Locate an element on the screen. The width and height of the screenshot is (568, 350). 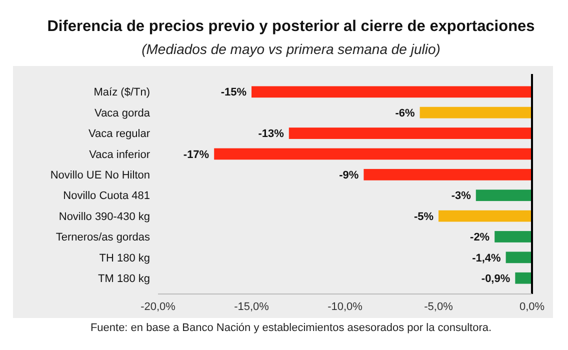
y-tick-label: Terneros/as gordas is located at coordinates (103, 238).